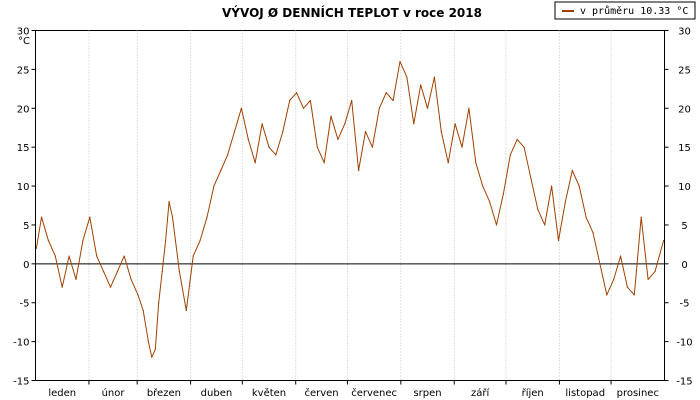  What do you see at coordinates (684, 382) in the screenshot?
I see `y-tick-label-right-9: -15` at bounding box center [684, 382].